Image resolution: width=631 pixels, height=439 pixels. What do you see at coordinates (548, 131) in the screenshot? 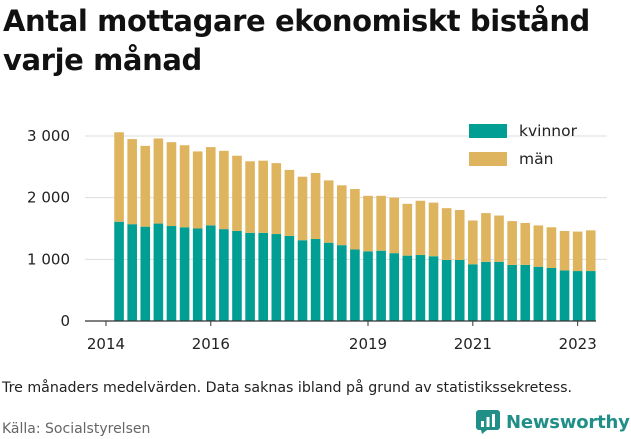
I see `legend-label: kvinnor` at bounding box center [548, 131].